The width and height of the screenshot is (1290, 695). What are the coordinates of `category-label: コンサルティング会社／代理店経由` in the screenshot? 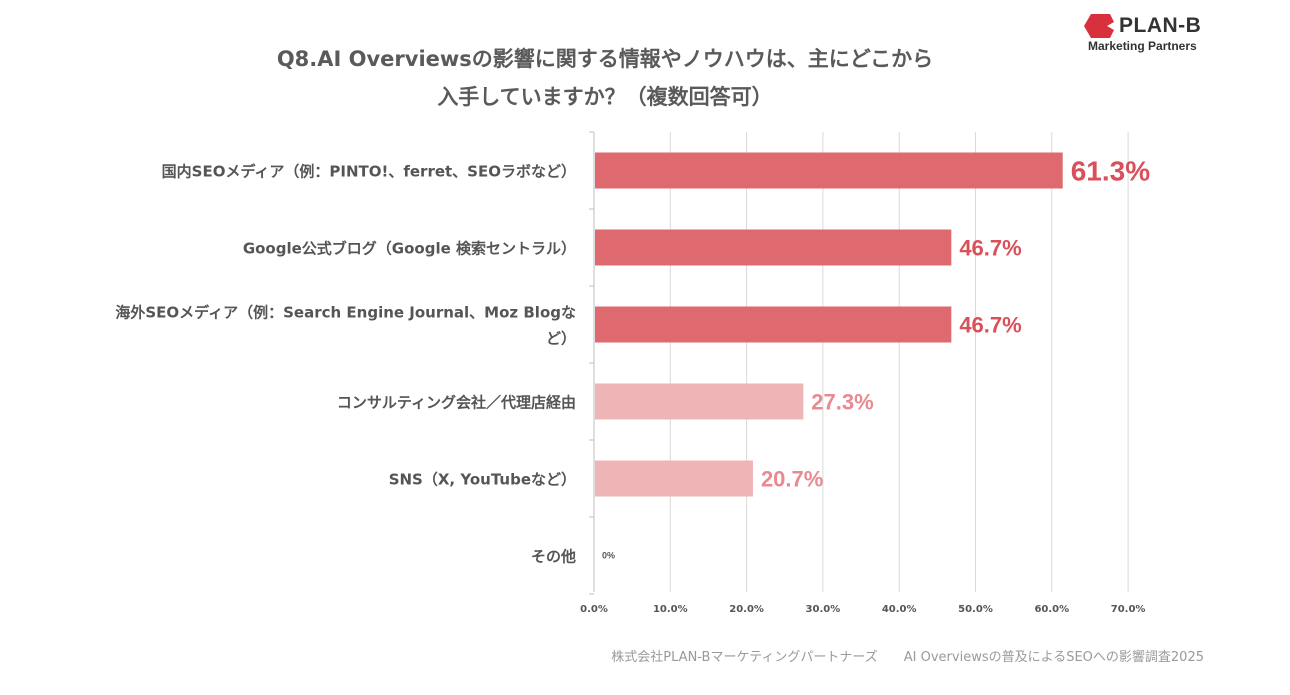 It's located at (456, 403).